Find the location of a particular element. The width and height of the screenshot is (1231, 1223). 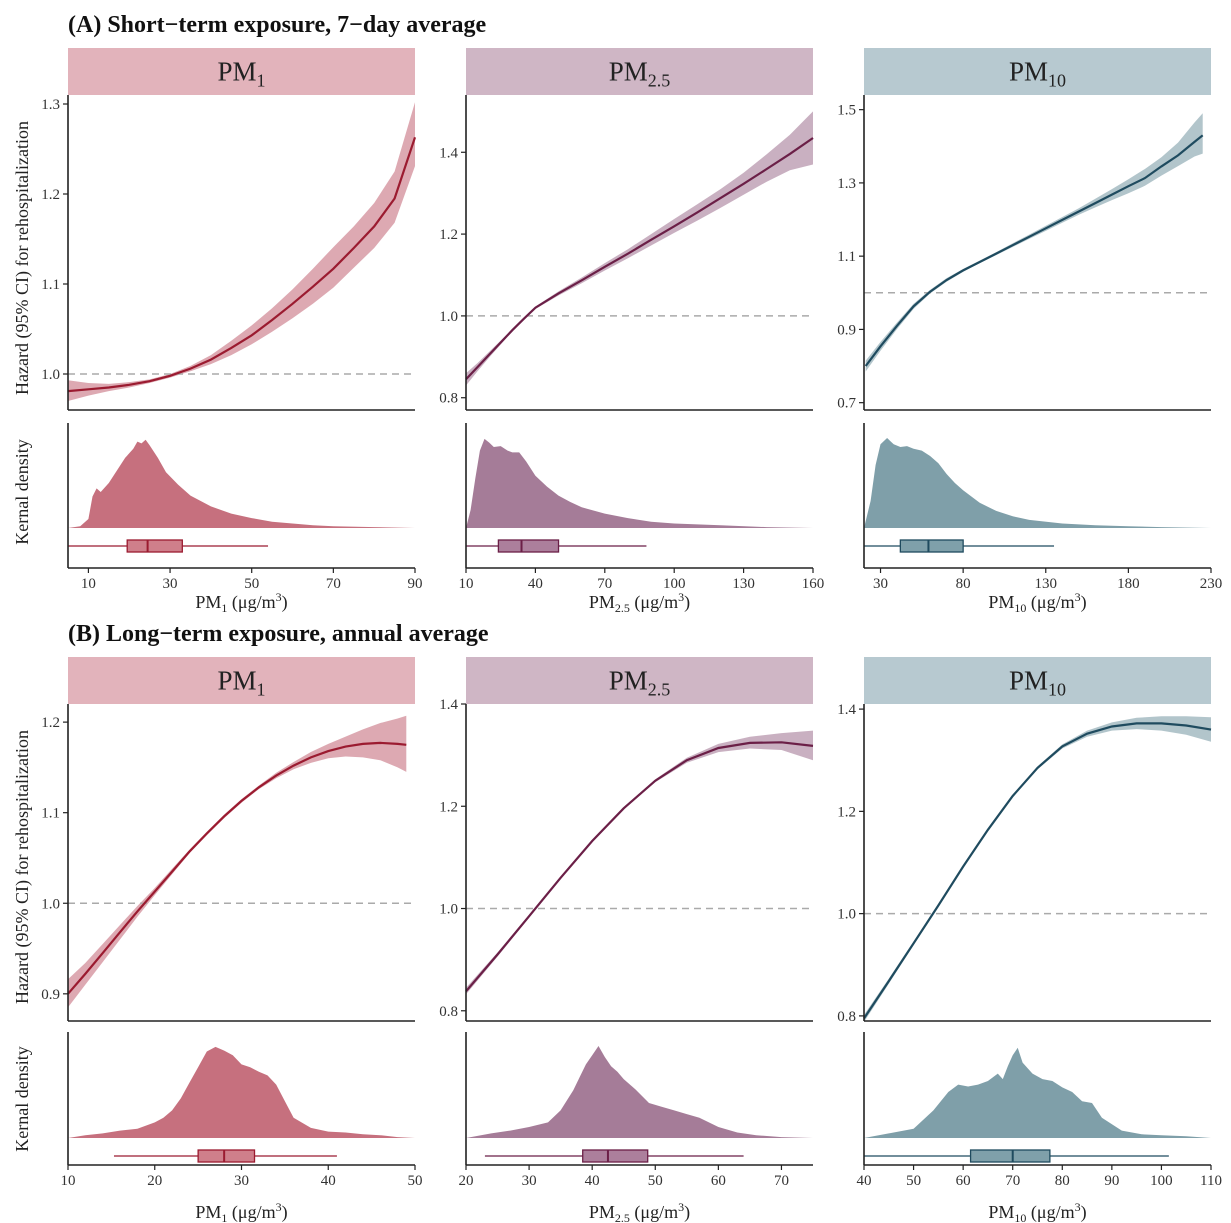

panel-b-pm25-ytick-label: 1.4 is located at coordinates (448, 705).